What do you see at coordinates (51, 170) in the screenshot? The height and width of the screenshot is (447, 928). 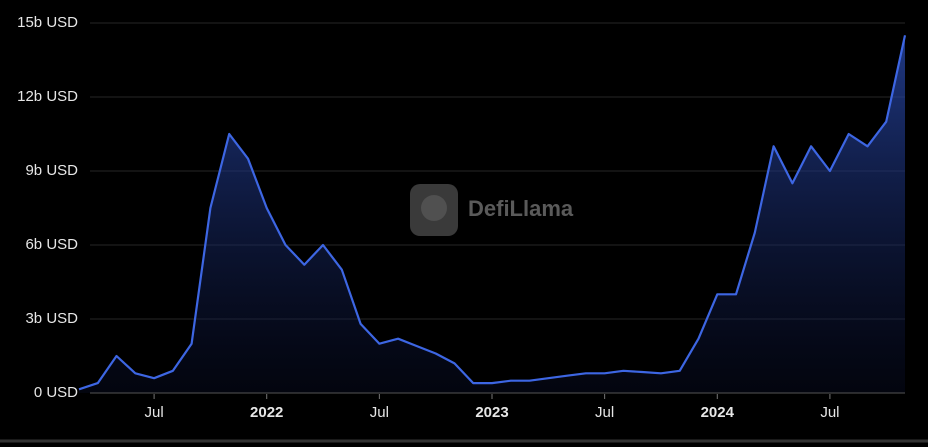 I see `y-tick-label: 9b USD` at bounding box center [51, 170].